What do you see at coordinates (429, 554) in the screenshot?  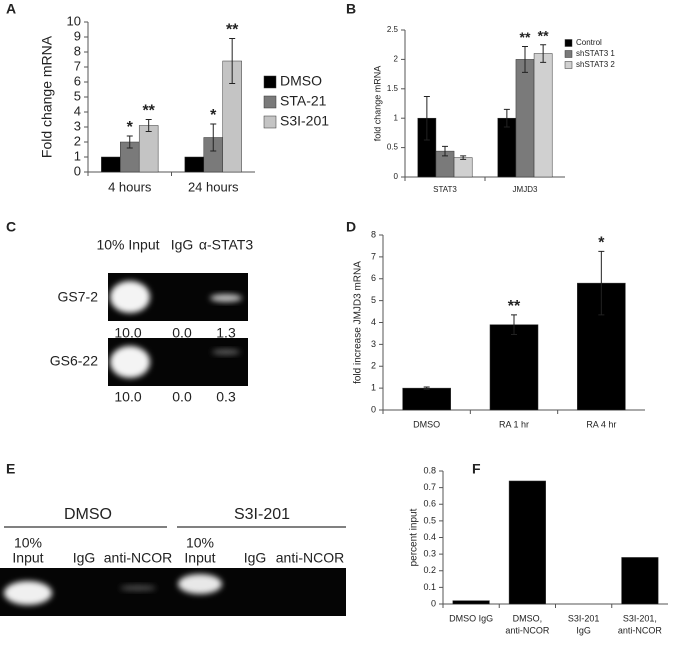 I see `y-tick-label: 0.3` at bounding box center [429, 554].